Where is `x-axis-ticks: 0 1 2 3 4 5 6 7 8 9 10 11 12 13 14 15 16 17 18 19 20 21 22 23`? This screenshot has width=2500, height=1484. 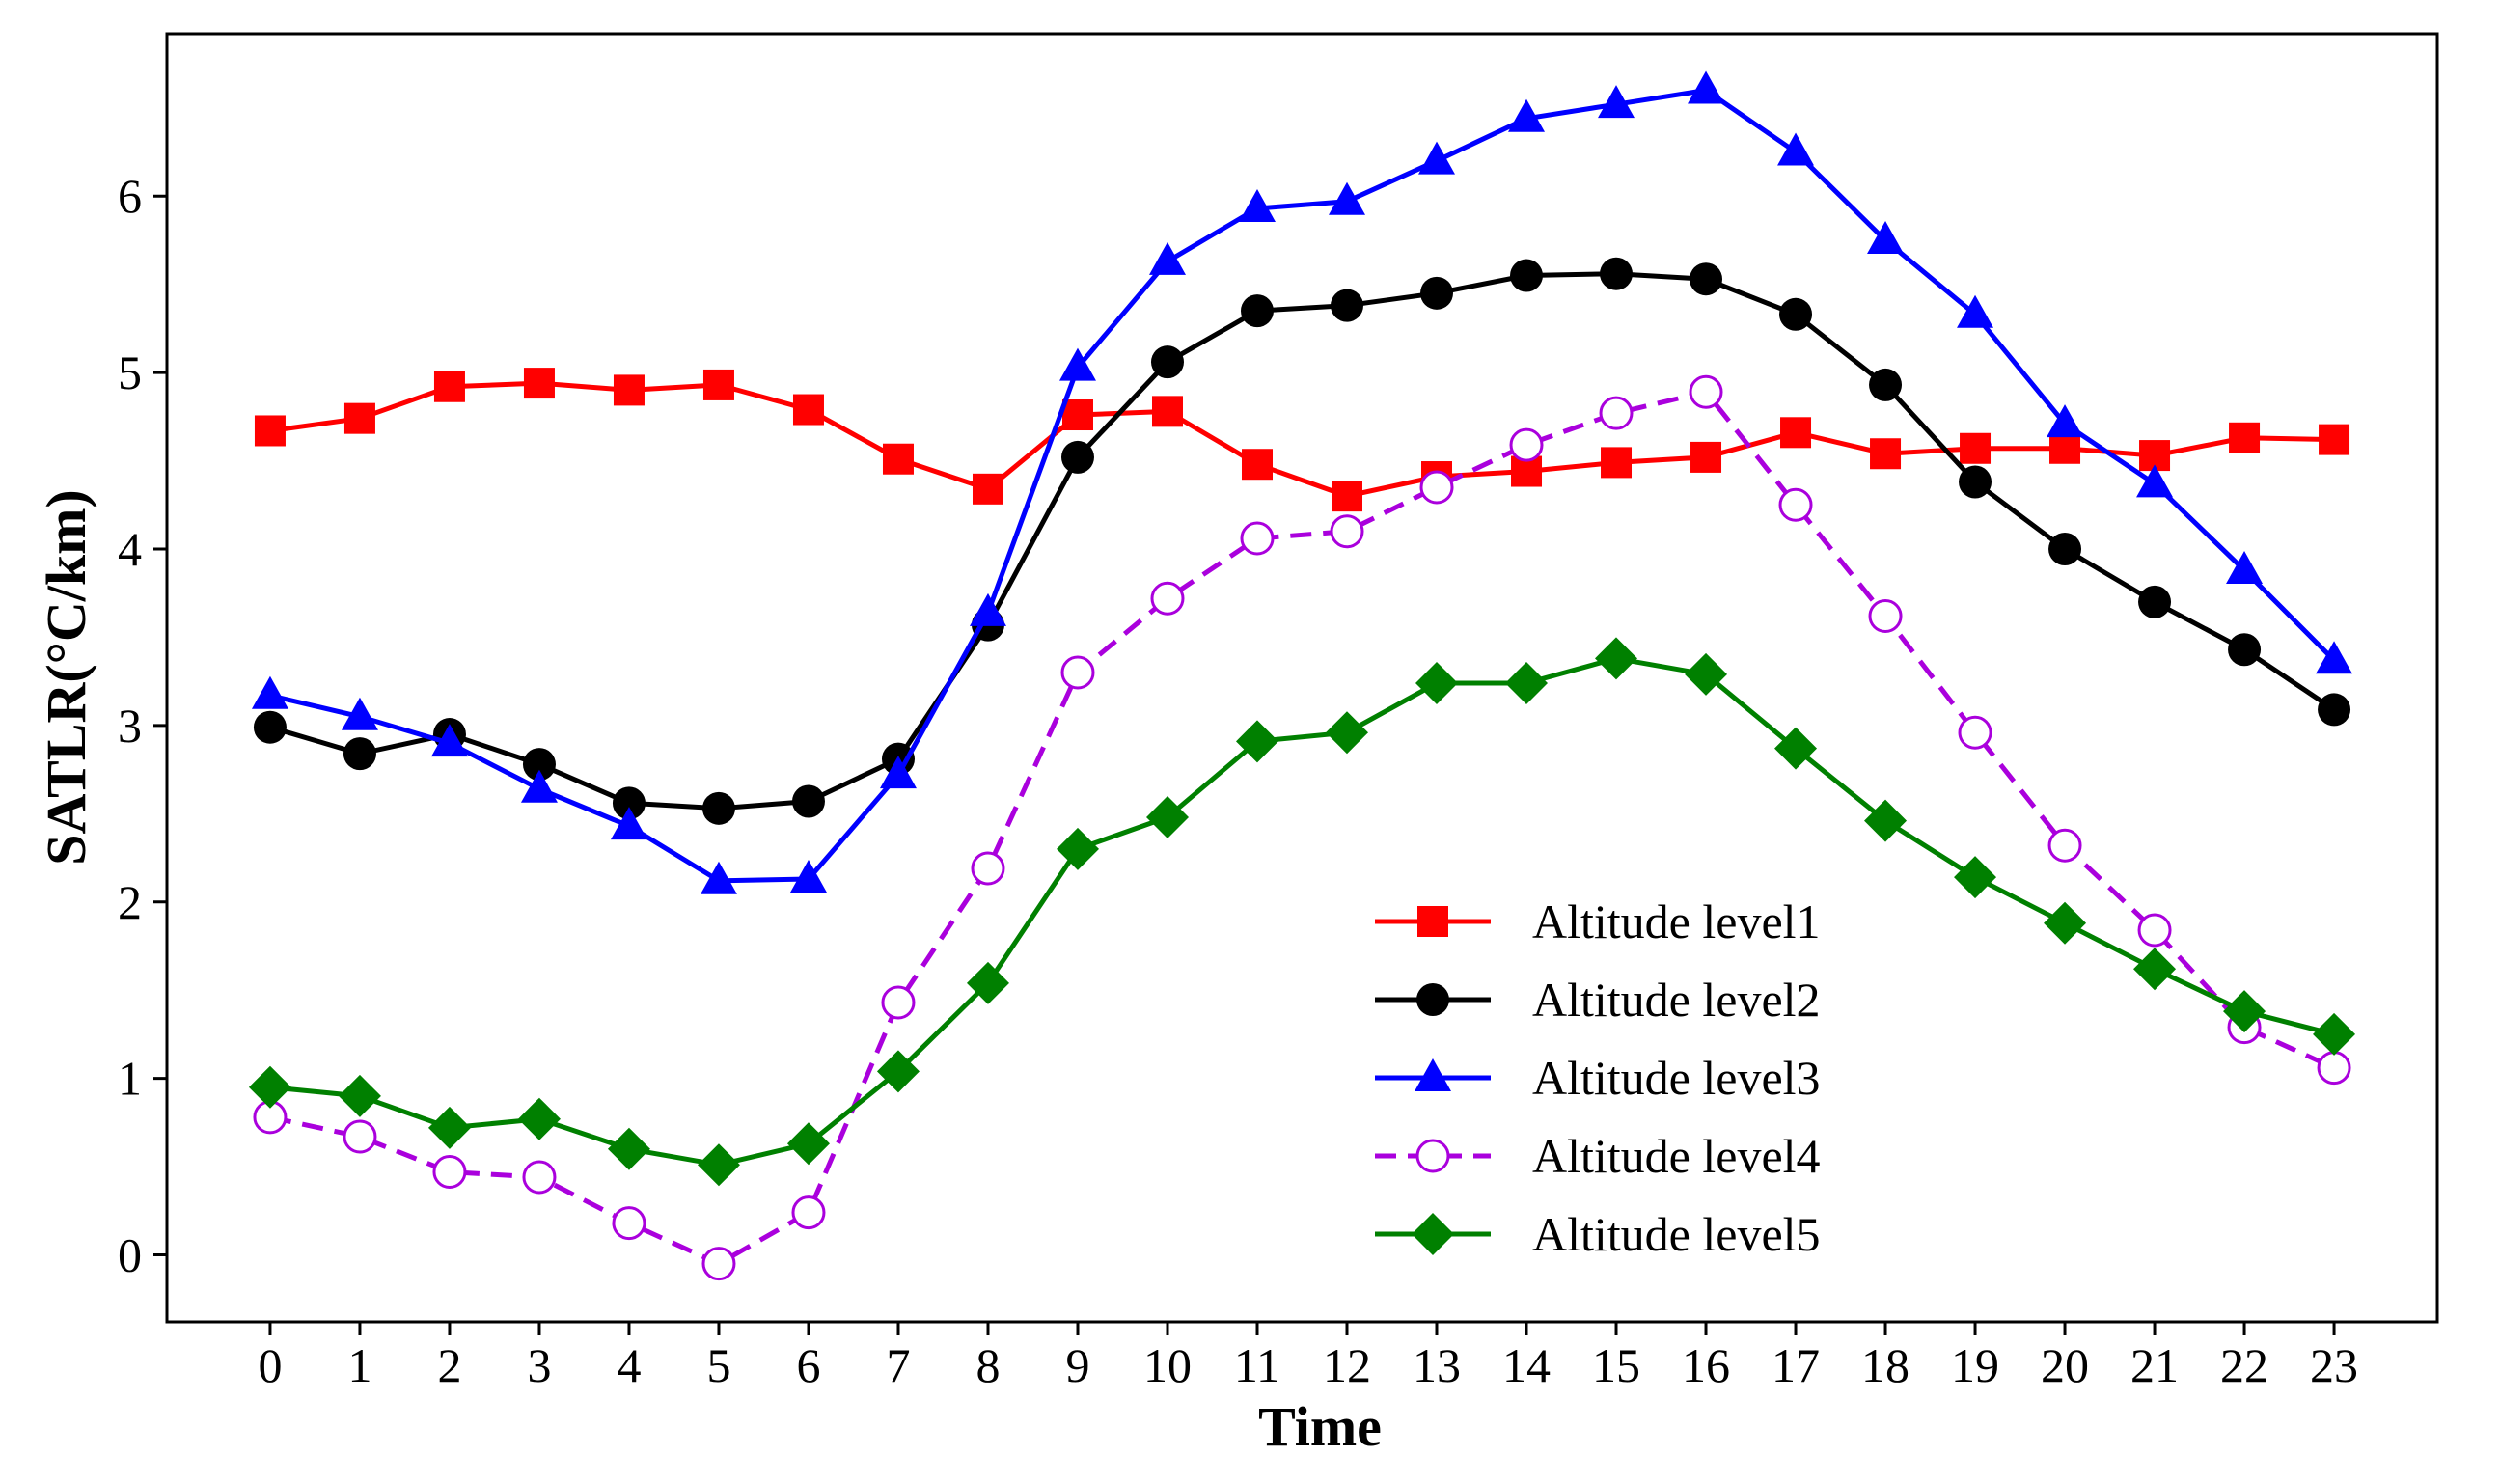 x-axis-ticks: 0 1 2 3 4 5 6 7 8 9 10 11 12 13 14 15 16 17 18 19 20 21 22 23 is located at coordinates (1308, 1357).